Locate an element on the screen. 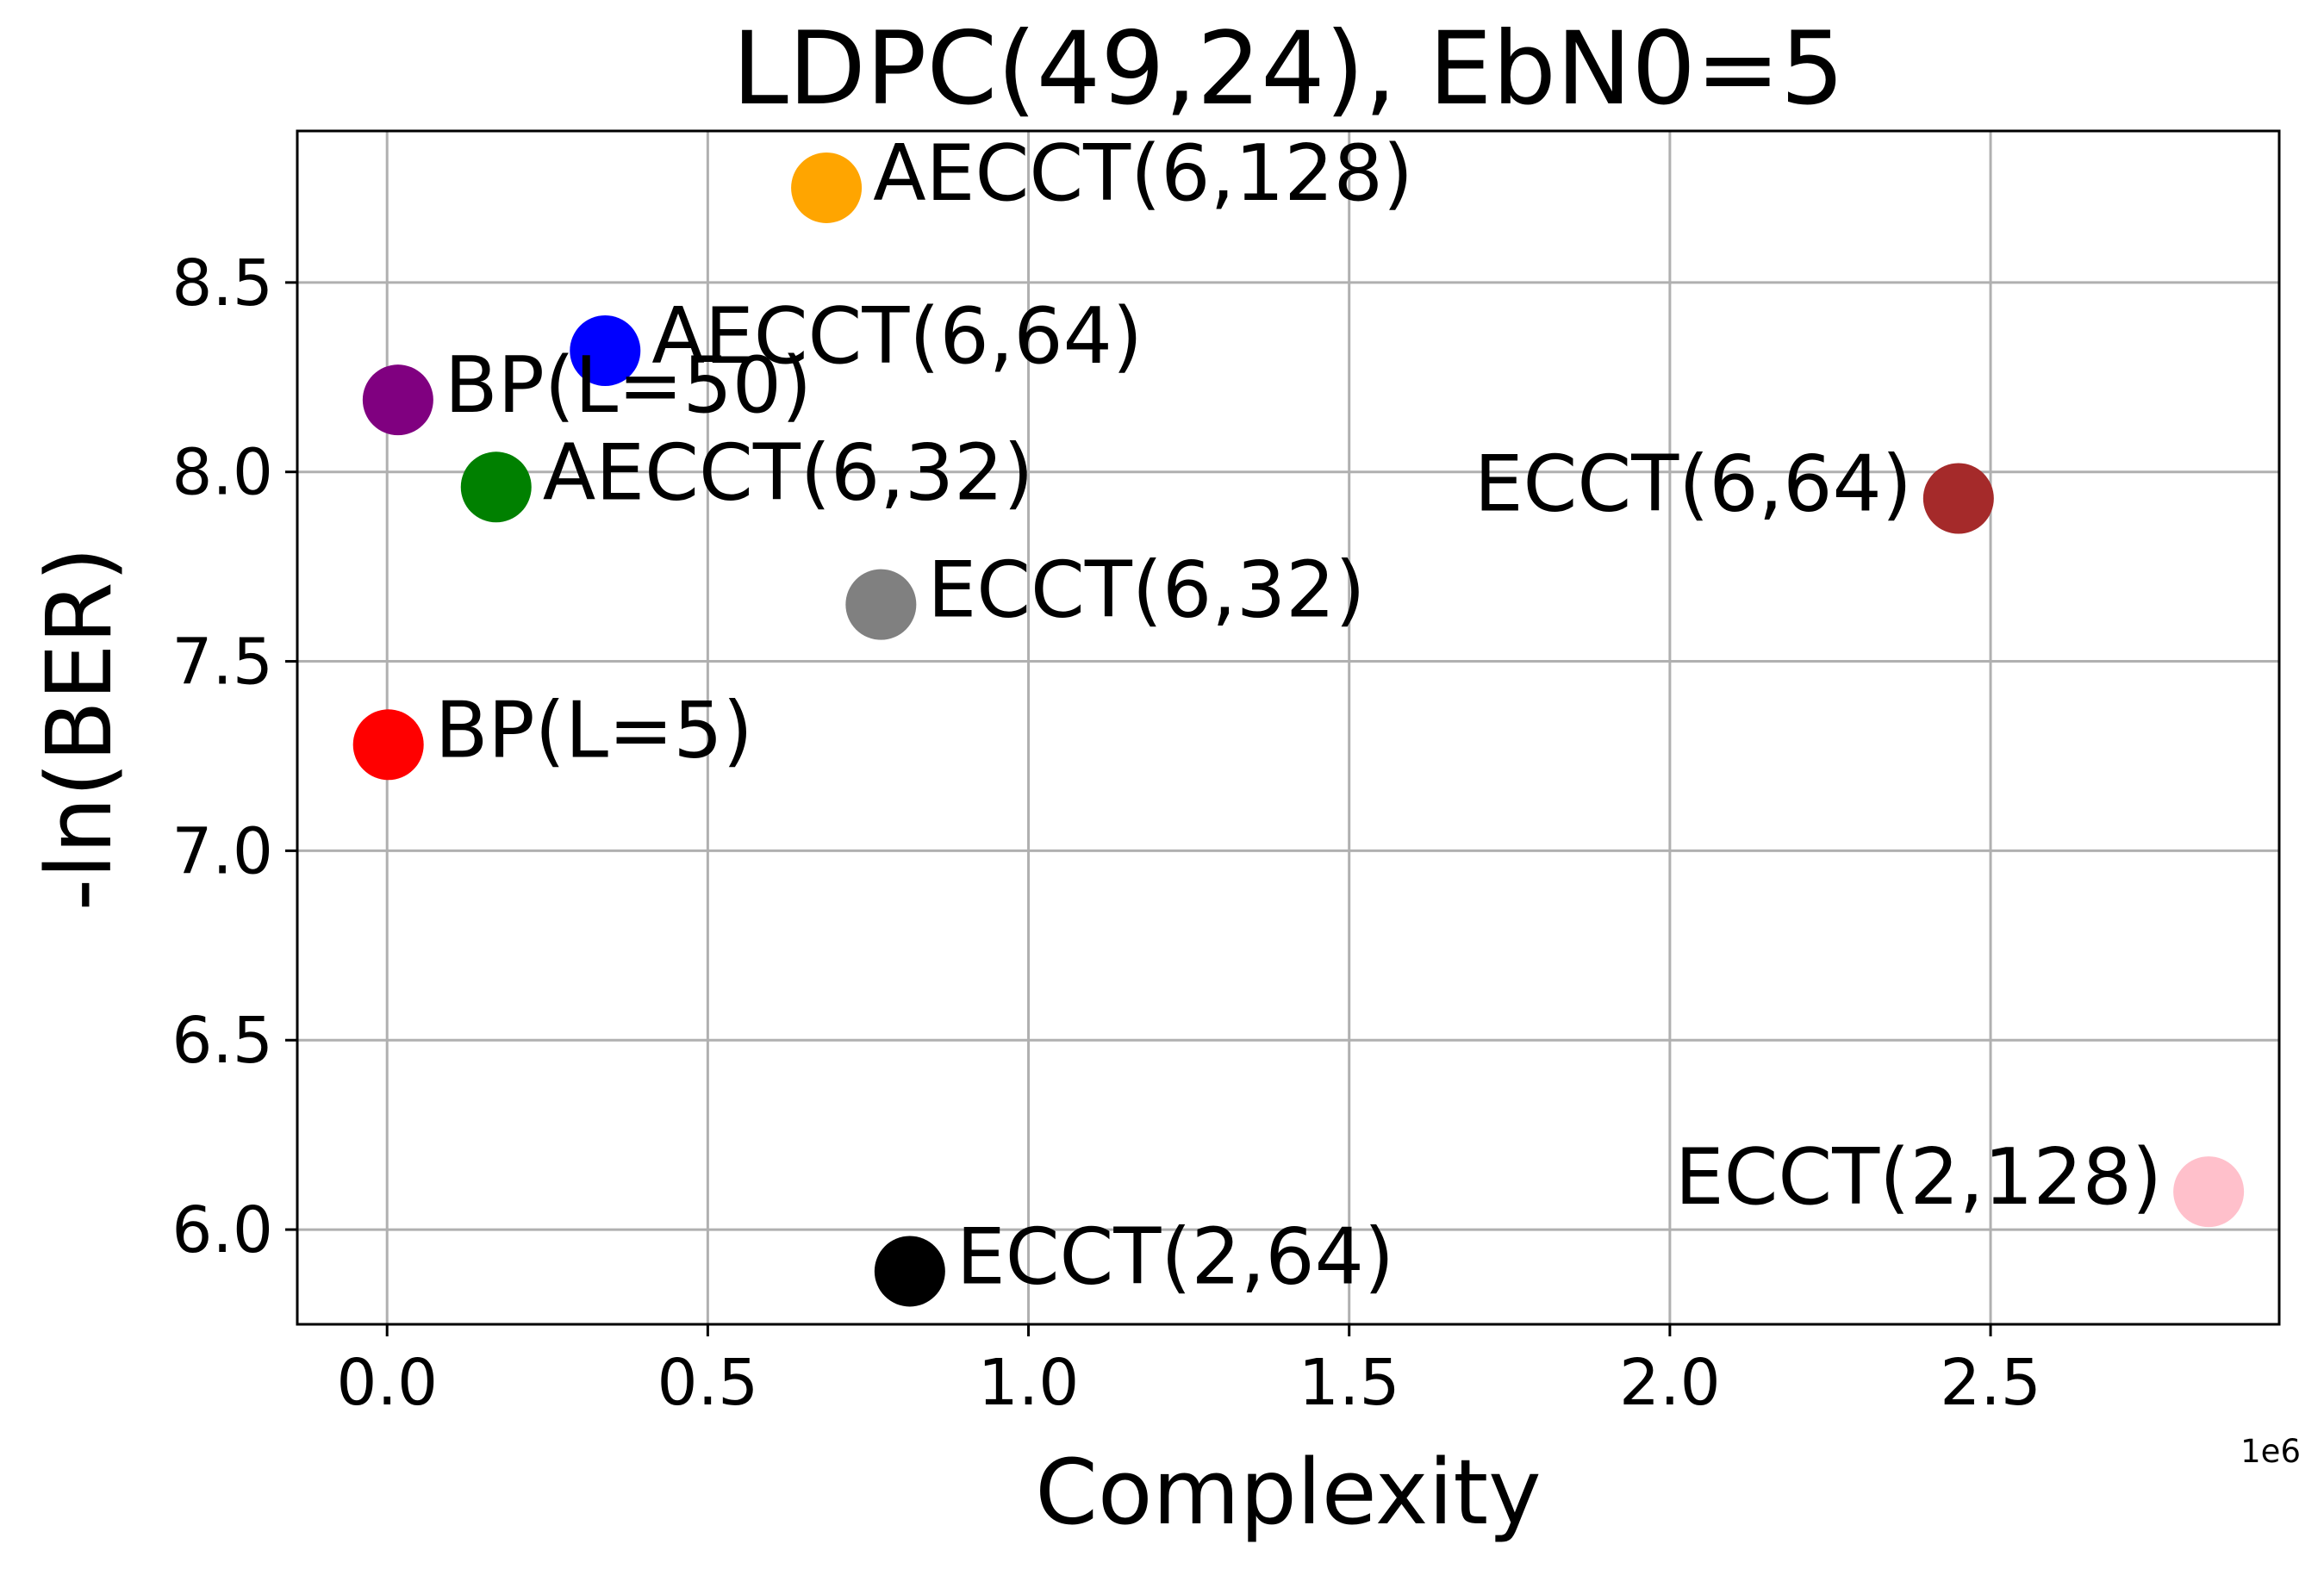 The image size is (2324, 1569). data-point-label: ECCT(2,64) is located at coordinates (1175, 1256).